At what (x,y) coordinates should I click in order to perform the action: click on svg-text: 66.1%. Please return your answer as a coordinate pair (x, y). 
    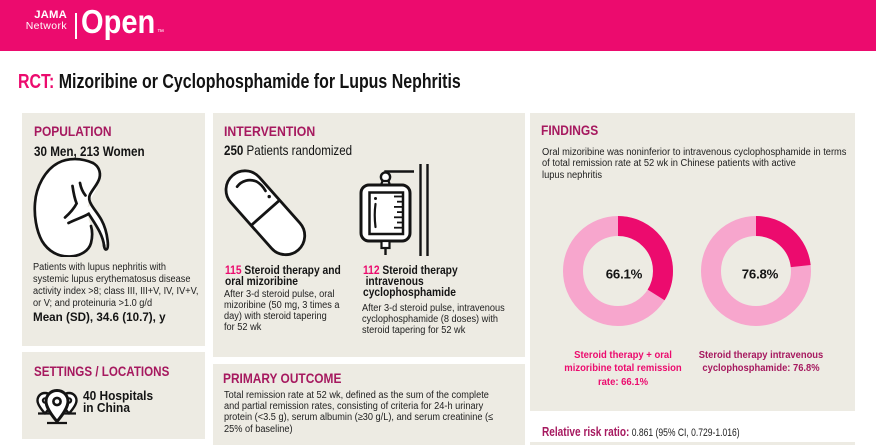
    Looking at the image, I should click on (624, 273).